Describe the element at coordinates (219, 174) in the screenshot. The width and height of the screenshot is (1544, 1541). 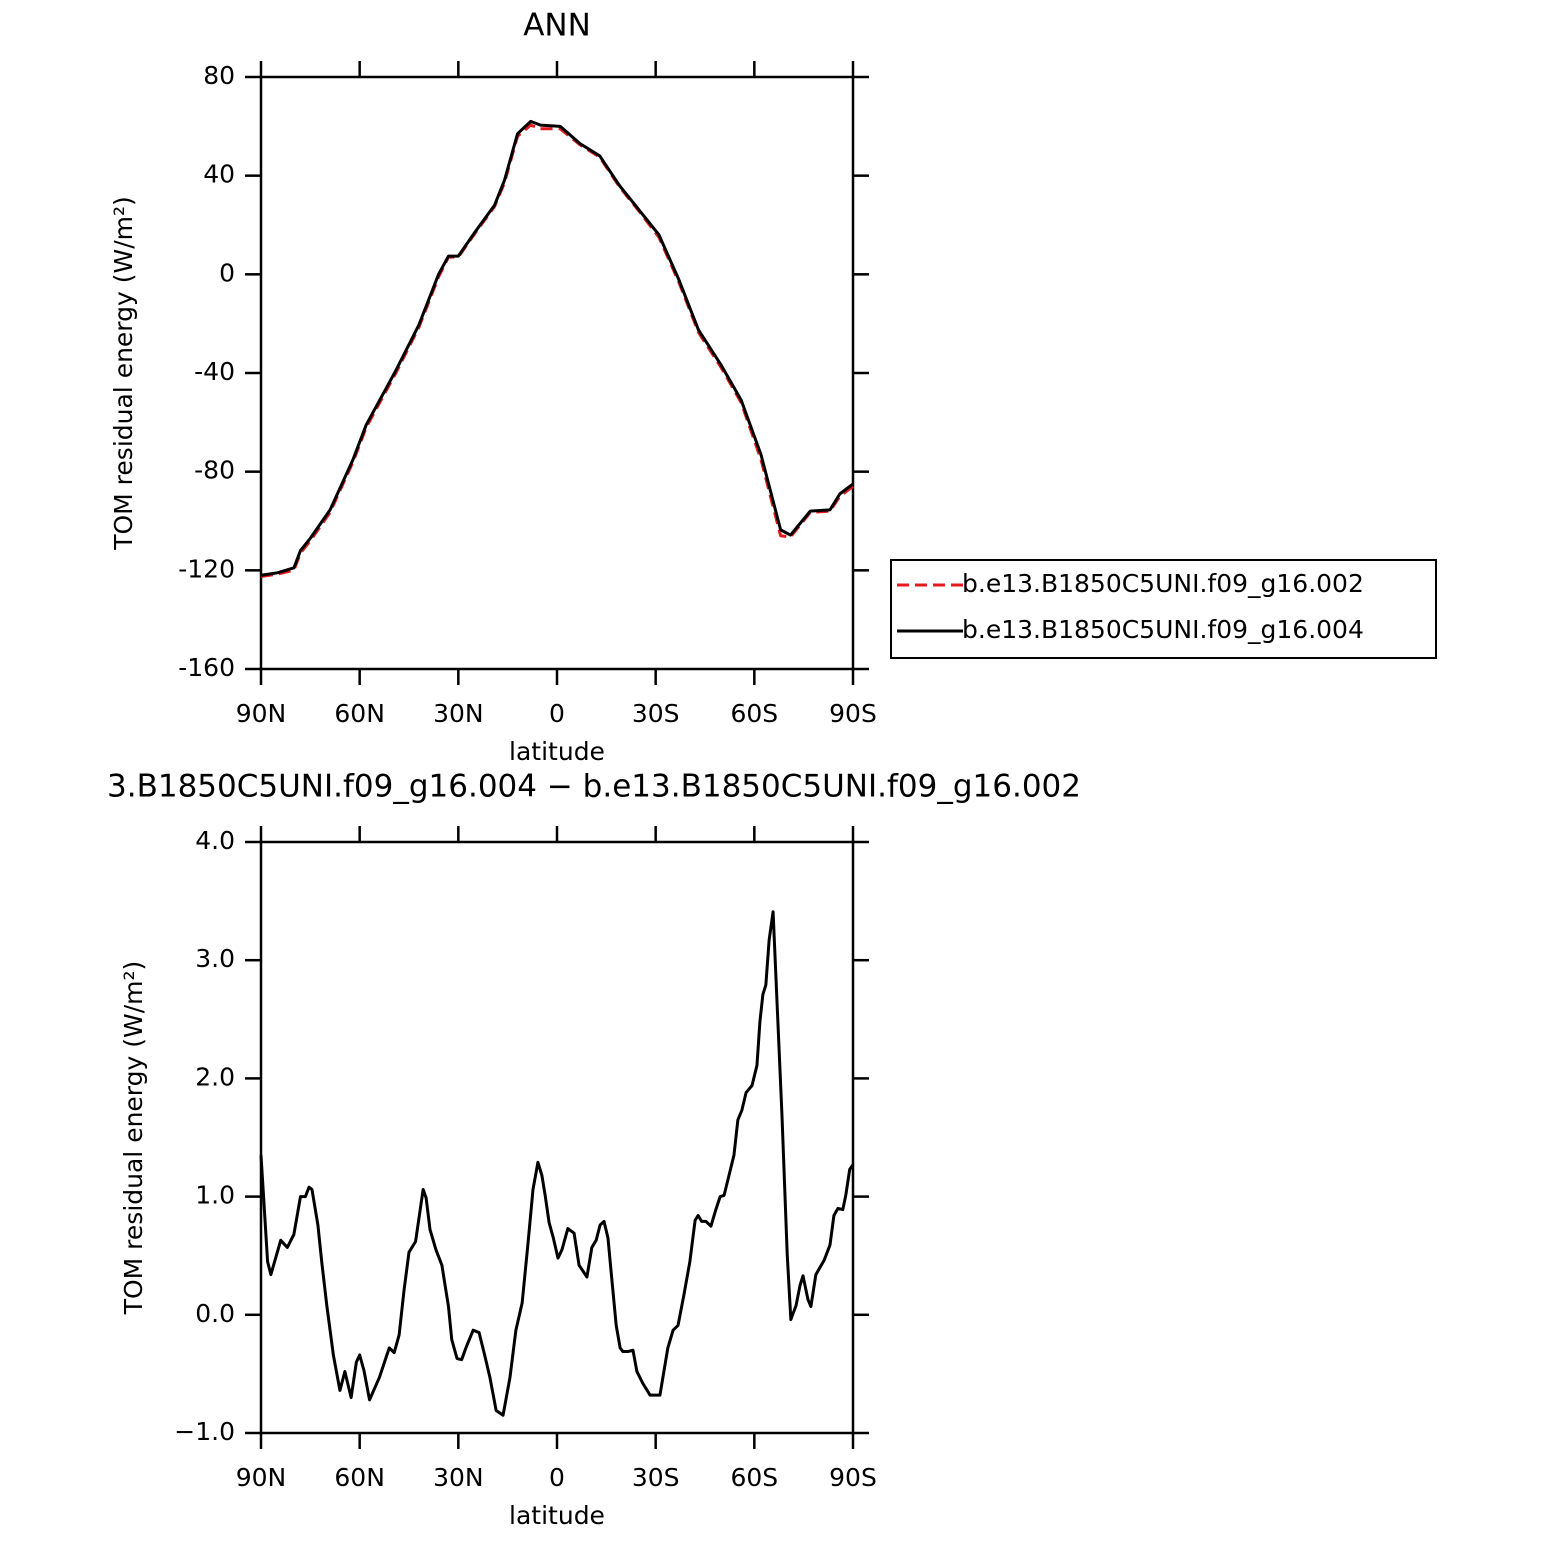
I see `y-tick-label: 40` at that location.